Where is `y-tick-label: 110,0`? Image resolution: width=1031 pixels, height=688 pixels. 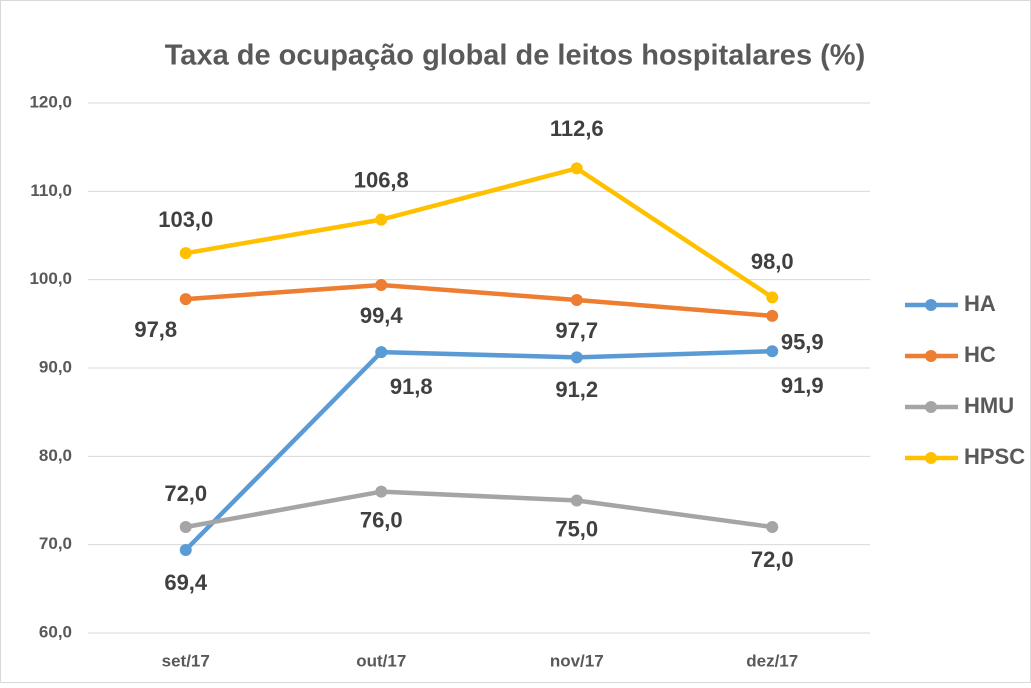 y-tick-label: 110,0 is located at coordinates (51, 190).